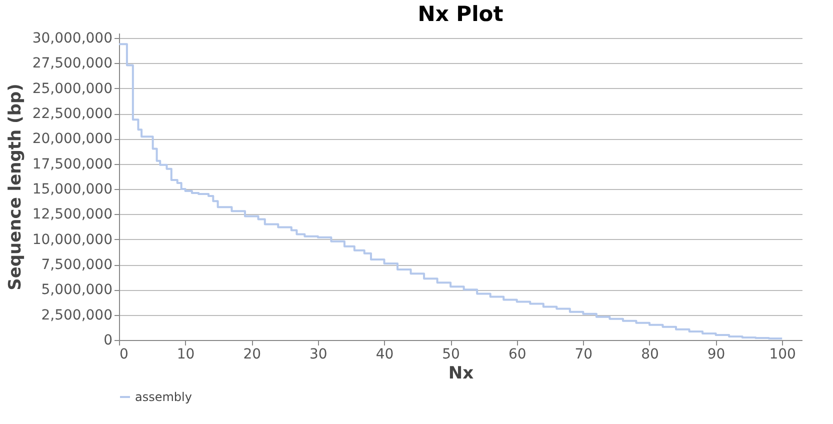  I want to click on y-tick-label: 2,500,000, so click(76, 315).